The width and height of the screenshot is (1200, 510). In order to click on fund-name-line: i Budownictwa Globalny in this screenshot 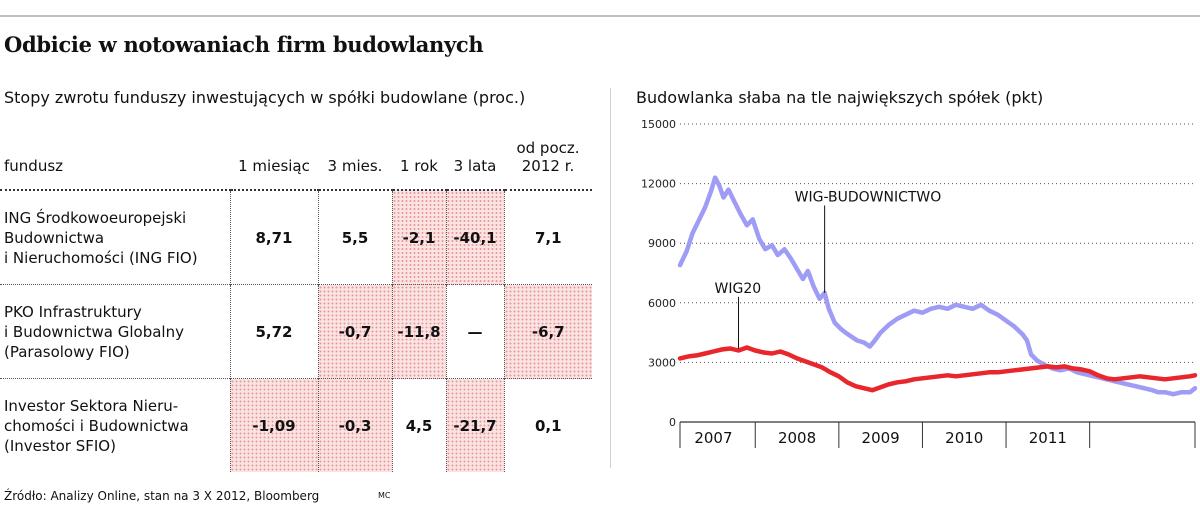, I will do `click(94, 331)`.